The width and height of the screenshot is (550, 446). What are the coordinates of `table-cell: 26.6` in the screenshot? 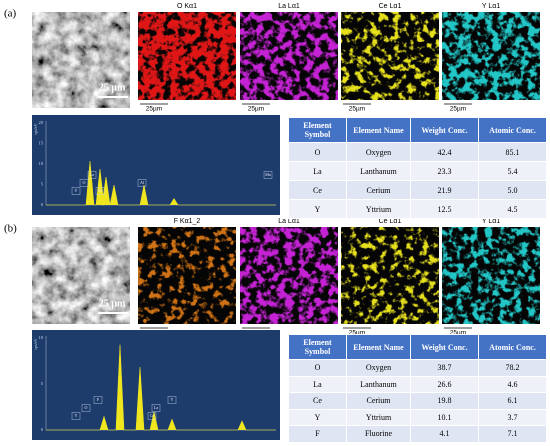 It's located at (444, 384).